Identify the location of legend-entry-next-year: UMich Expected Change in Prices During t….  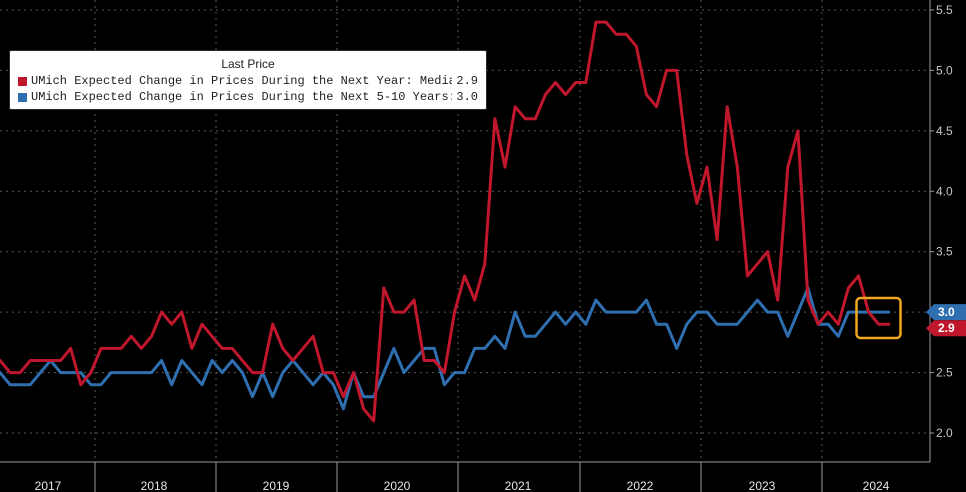
(248, 81).